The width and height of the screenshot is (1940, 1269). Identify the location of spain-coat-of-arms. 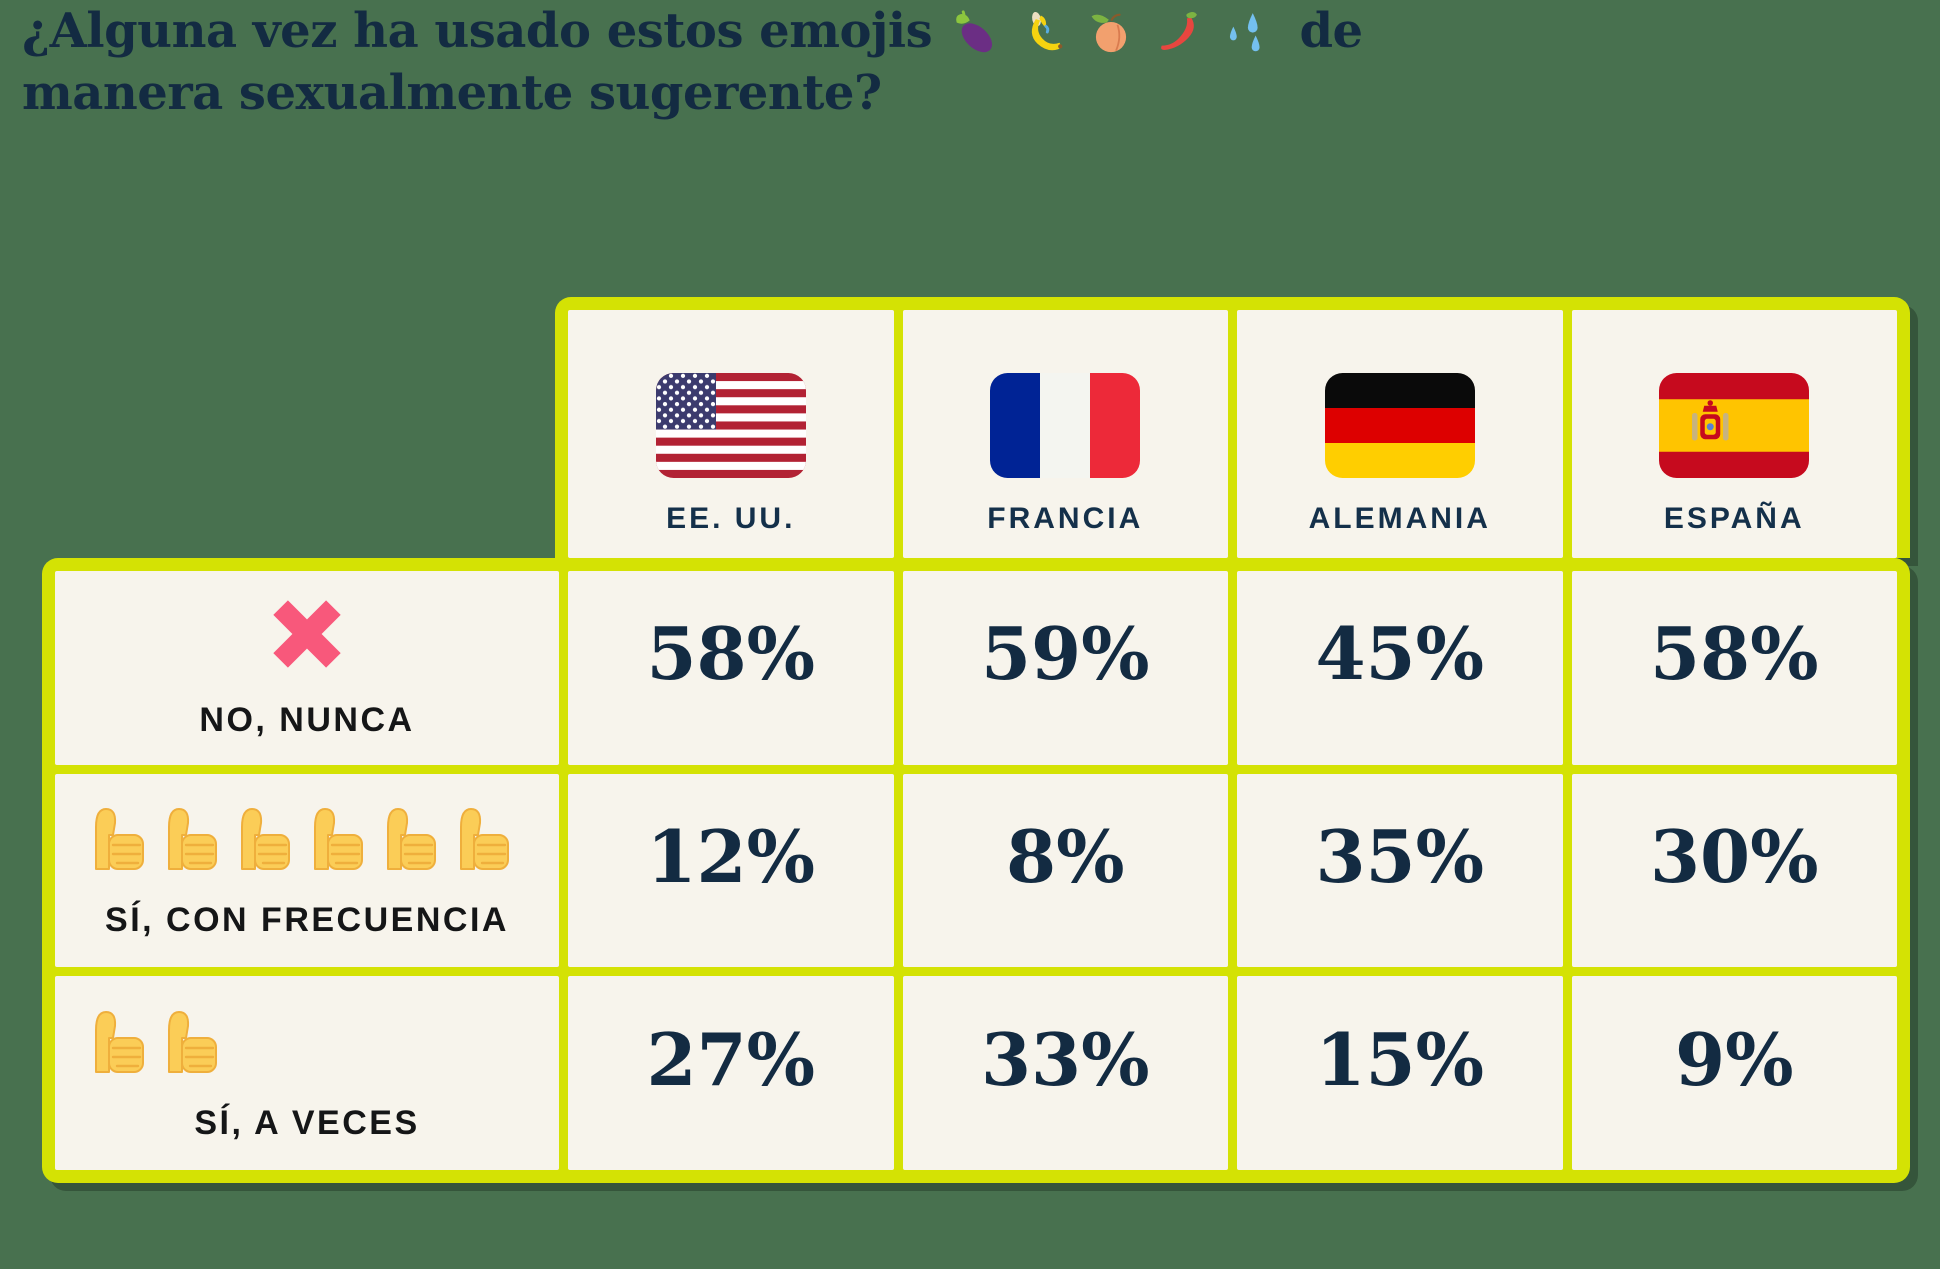
(1710, 420).